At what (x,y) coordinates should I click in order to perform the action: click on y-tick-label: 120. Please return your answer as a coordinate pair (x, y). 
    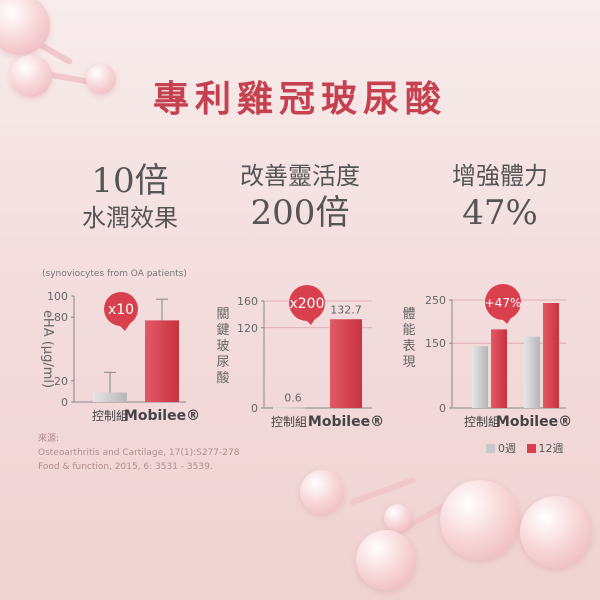
    Looking at the image, I should click on (247, 328).